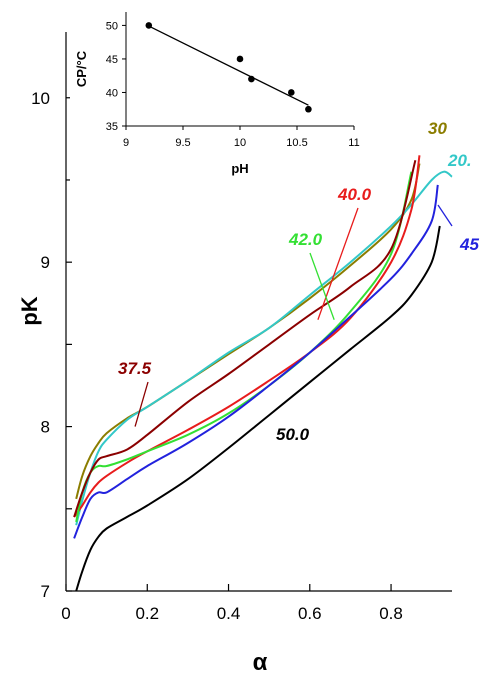 This screenshot has width=497, height=682. I want to click on inset-fit-line, so click(228, 65).